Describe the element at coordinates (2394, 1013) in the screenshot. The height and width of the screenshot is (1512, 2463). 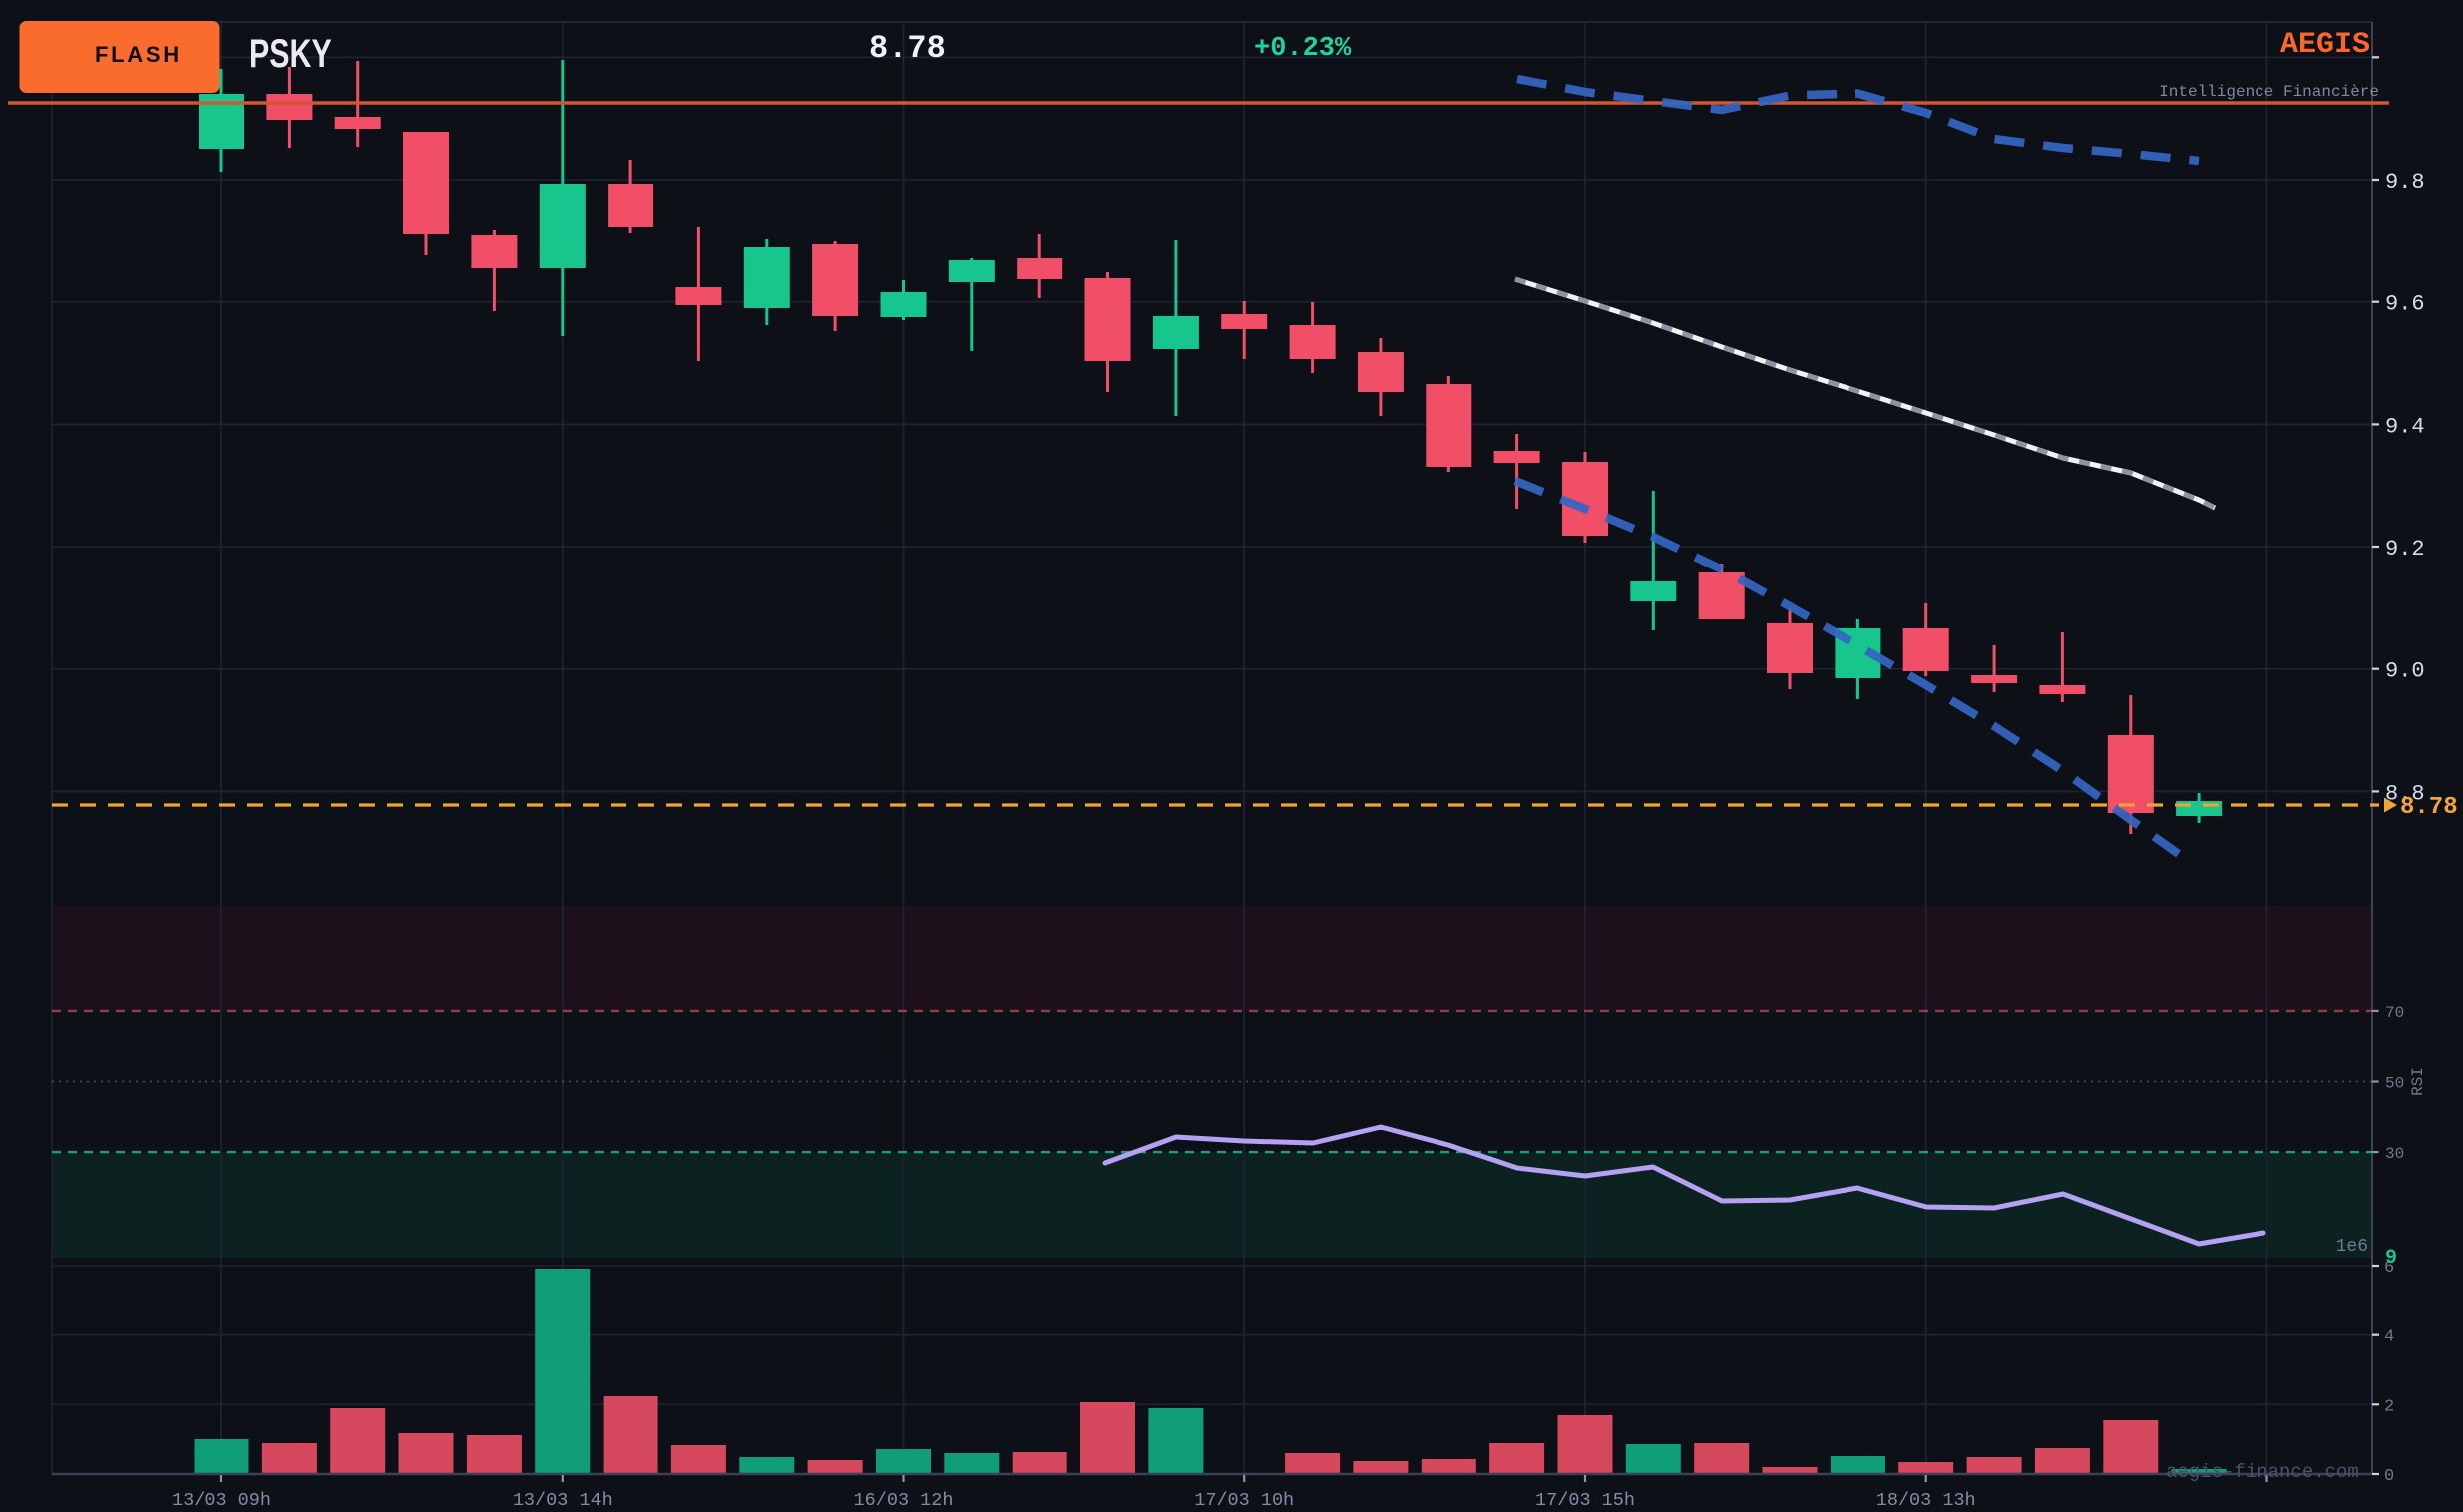
I see `svg-text: 70` at that location.